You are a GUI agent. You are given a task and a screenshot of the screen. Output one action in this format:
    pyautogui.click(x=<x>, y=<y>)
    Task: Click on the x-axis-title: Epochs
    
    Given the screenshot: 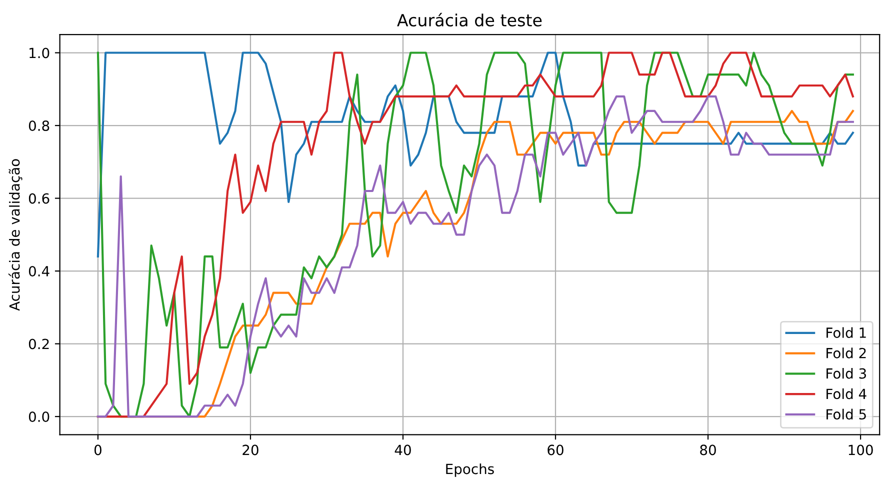 What is the action you would take?
    pyautogui.click(x=470, y=470)
    